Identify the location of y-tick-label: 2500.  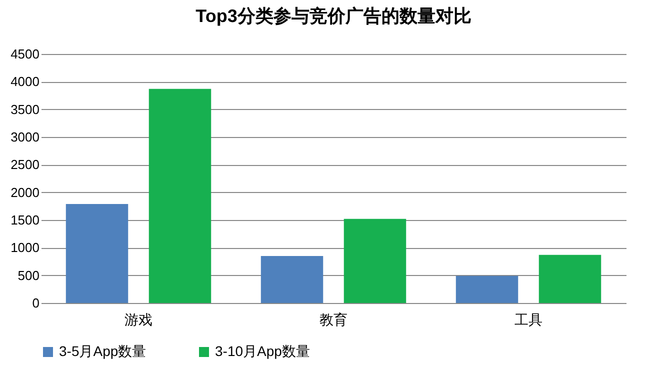
(25, 164).